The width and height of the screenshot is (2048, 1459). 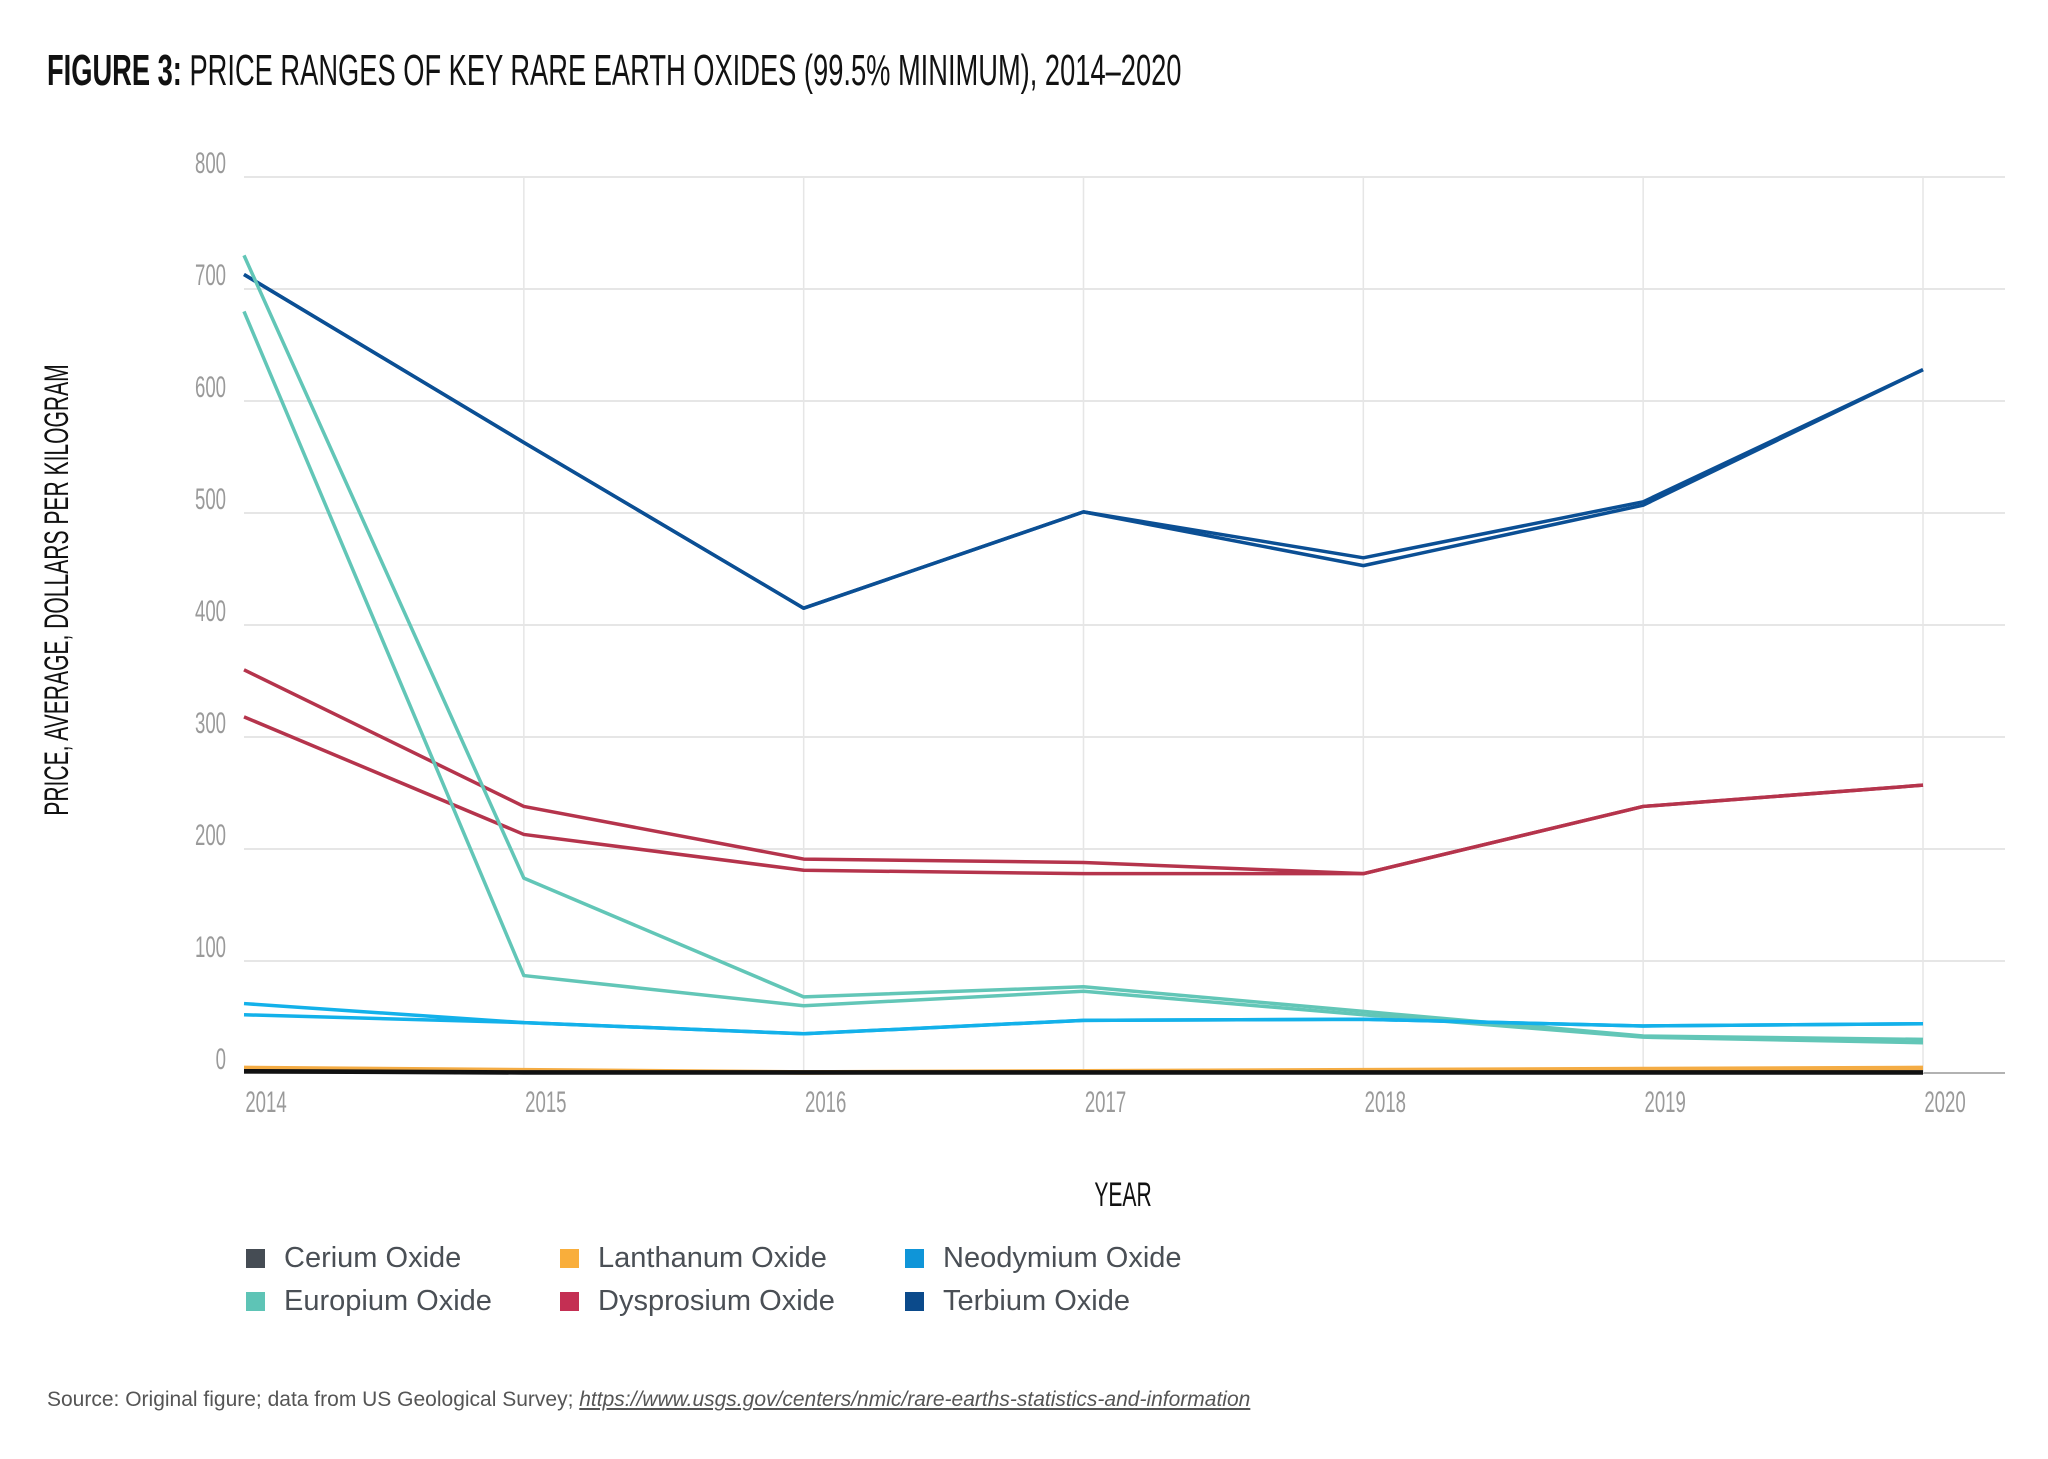 What do you see at coordinates (1664, 1103) in the screenshot?
I see `x-tick-label: 2019` at bounding box center [1664, 1103].